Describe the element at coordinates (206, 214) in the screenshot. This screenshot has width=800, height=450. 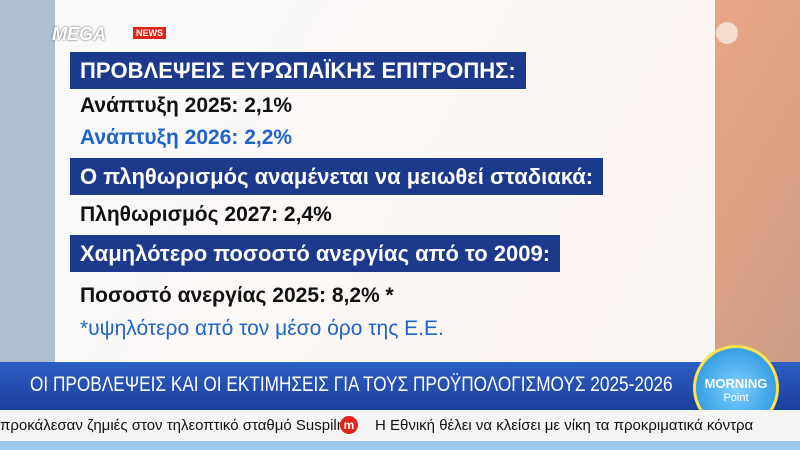
I see `text-line: Πληθωρισμός 2027: 2,4%` at that location.